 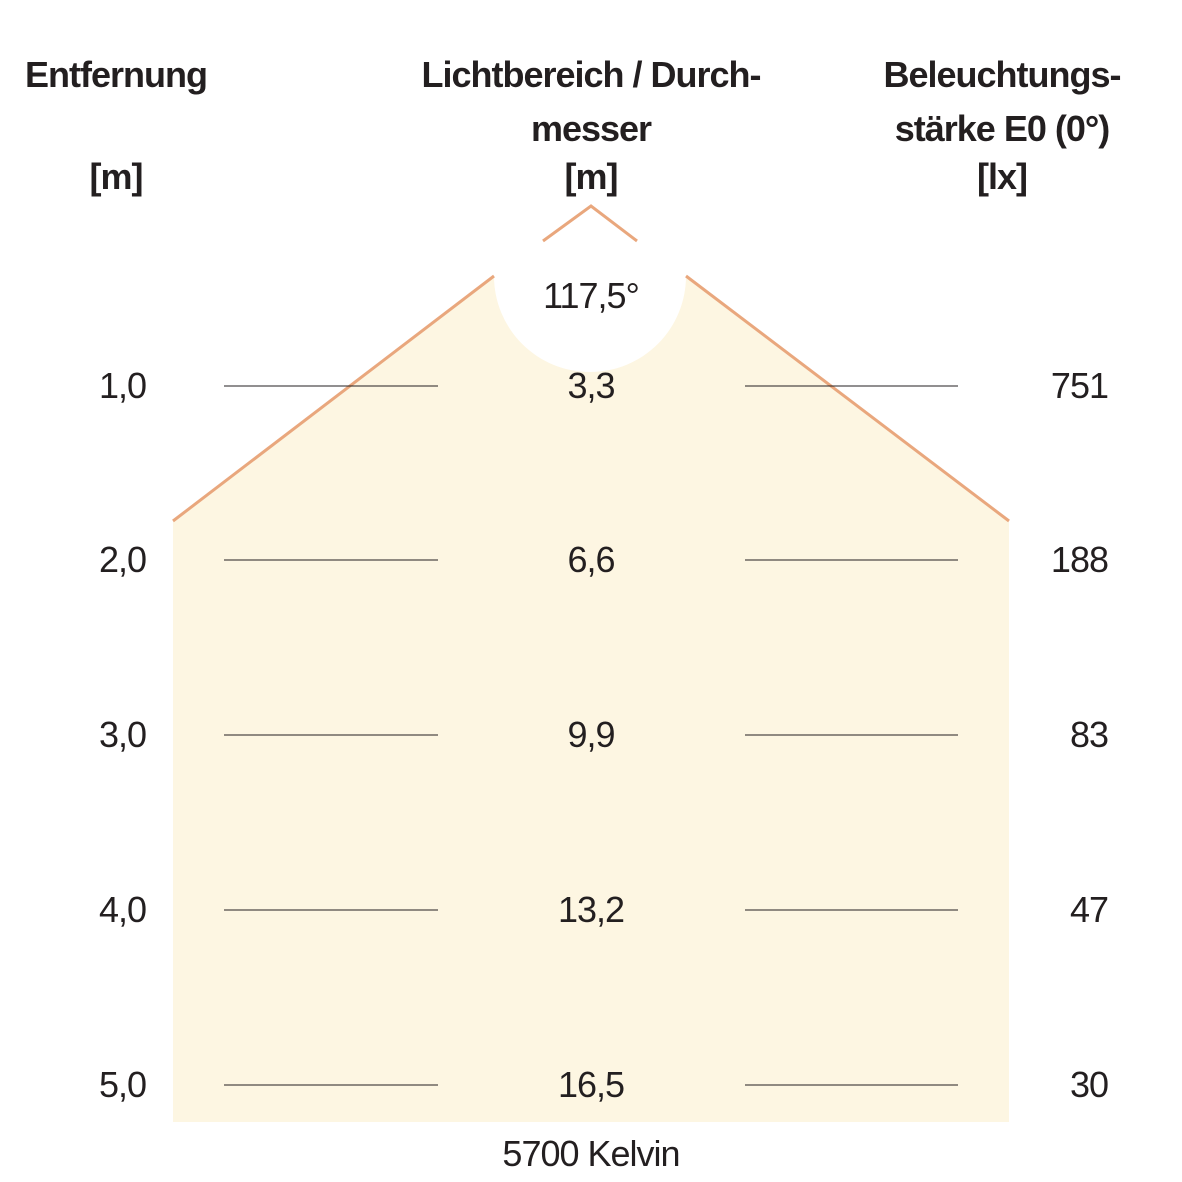 I want to click on illuminance-value: 83, so click(x=1089, y=734).